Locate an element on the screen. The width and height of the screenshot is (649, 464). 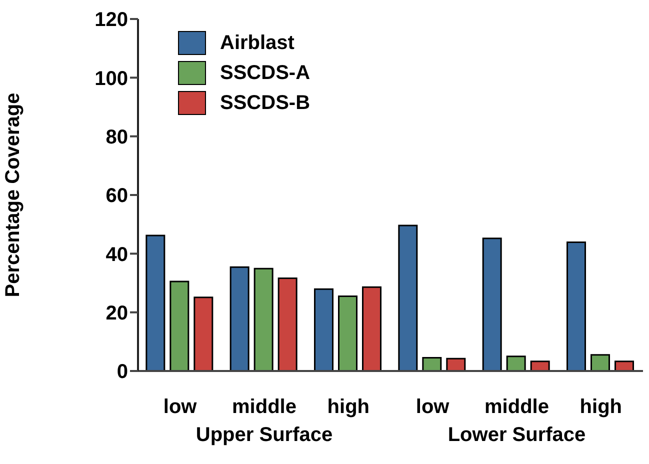
legend-label: SSCDS-B is located at coordinates (265, 103).